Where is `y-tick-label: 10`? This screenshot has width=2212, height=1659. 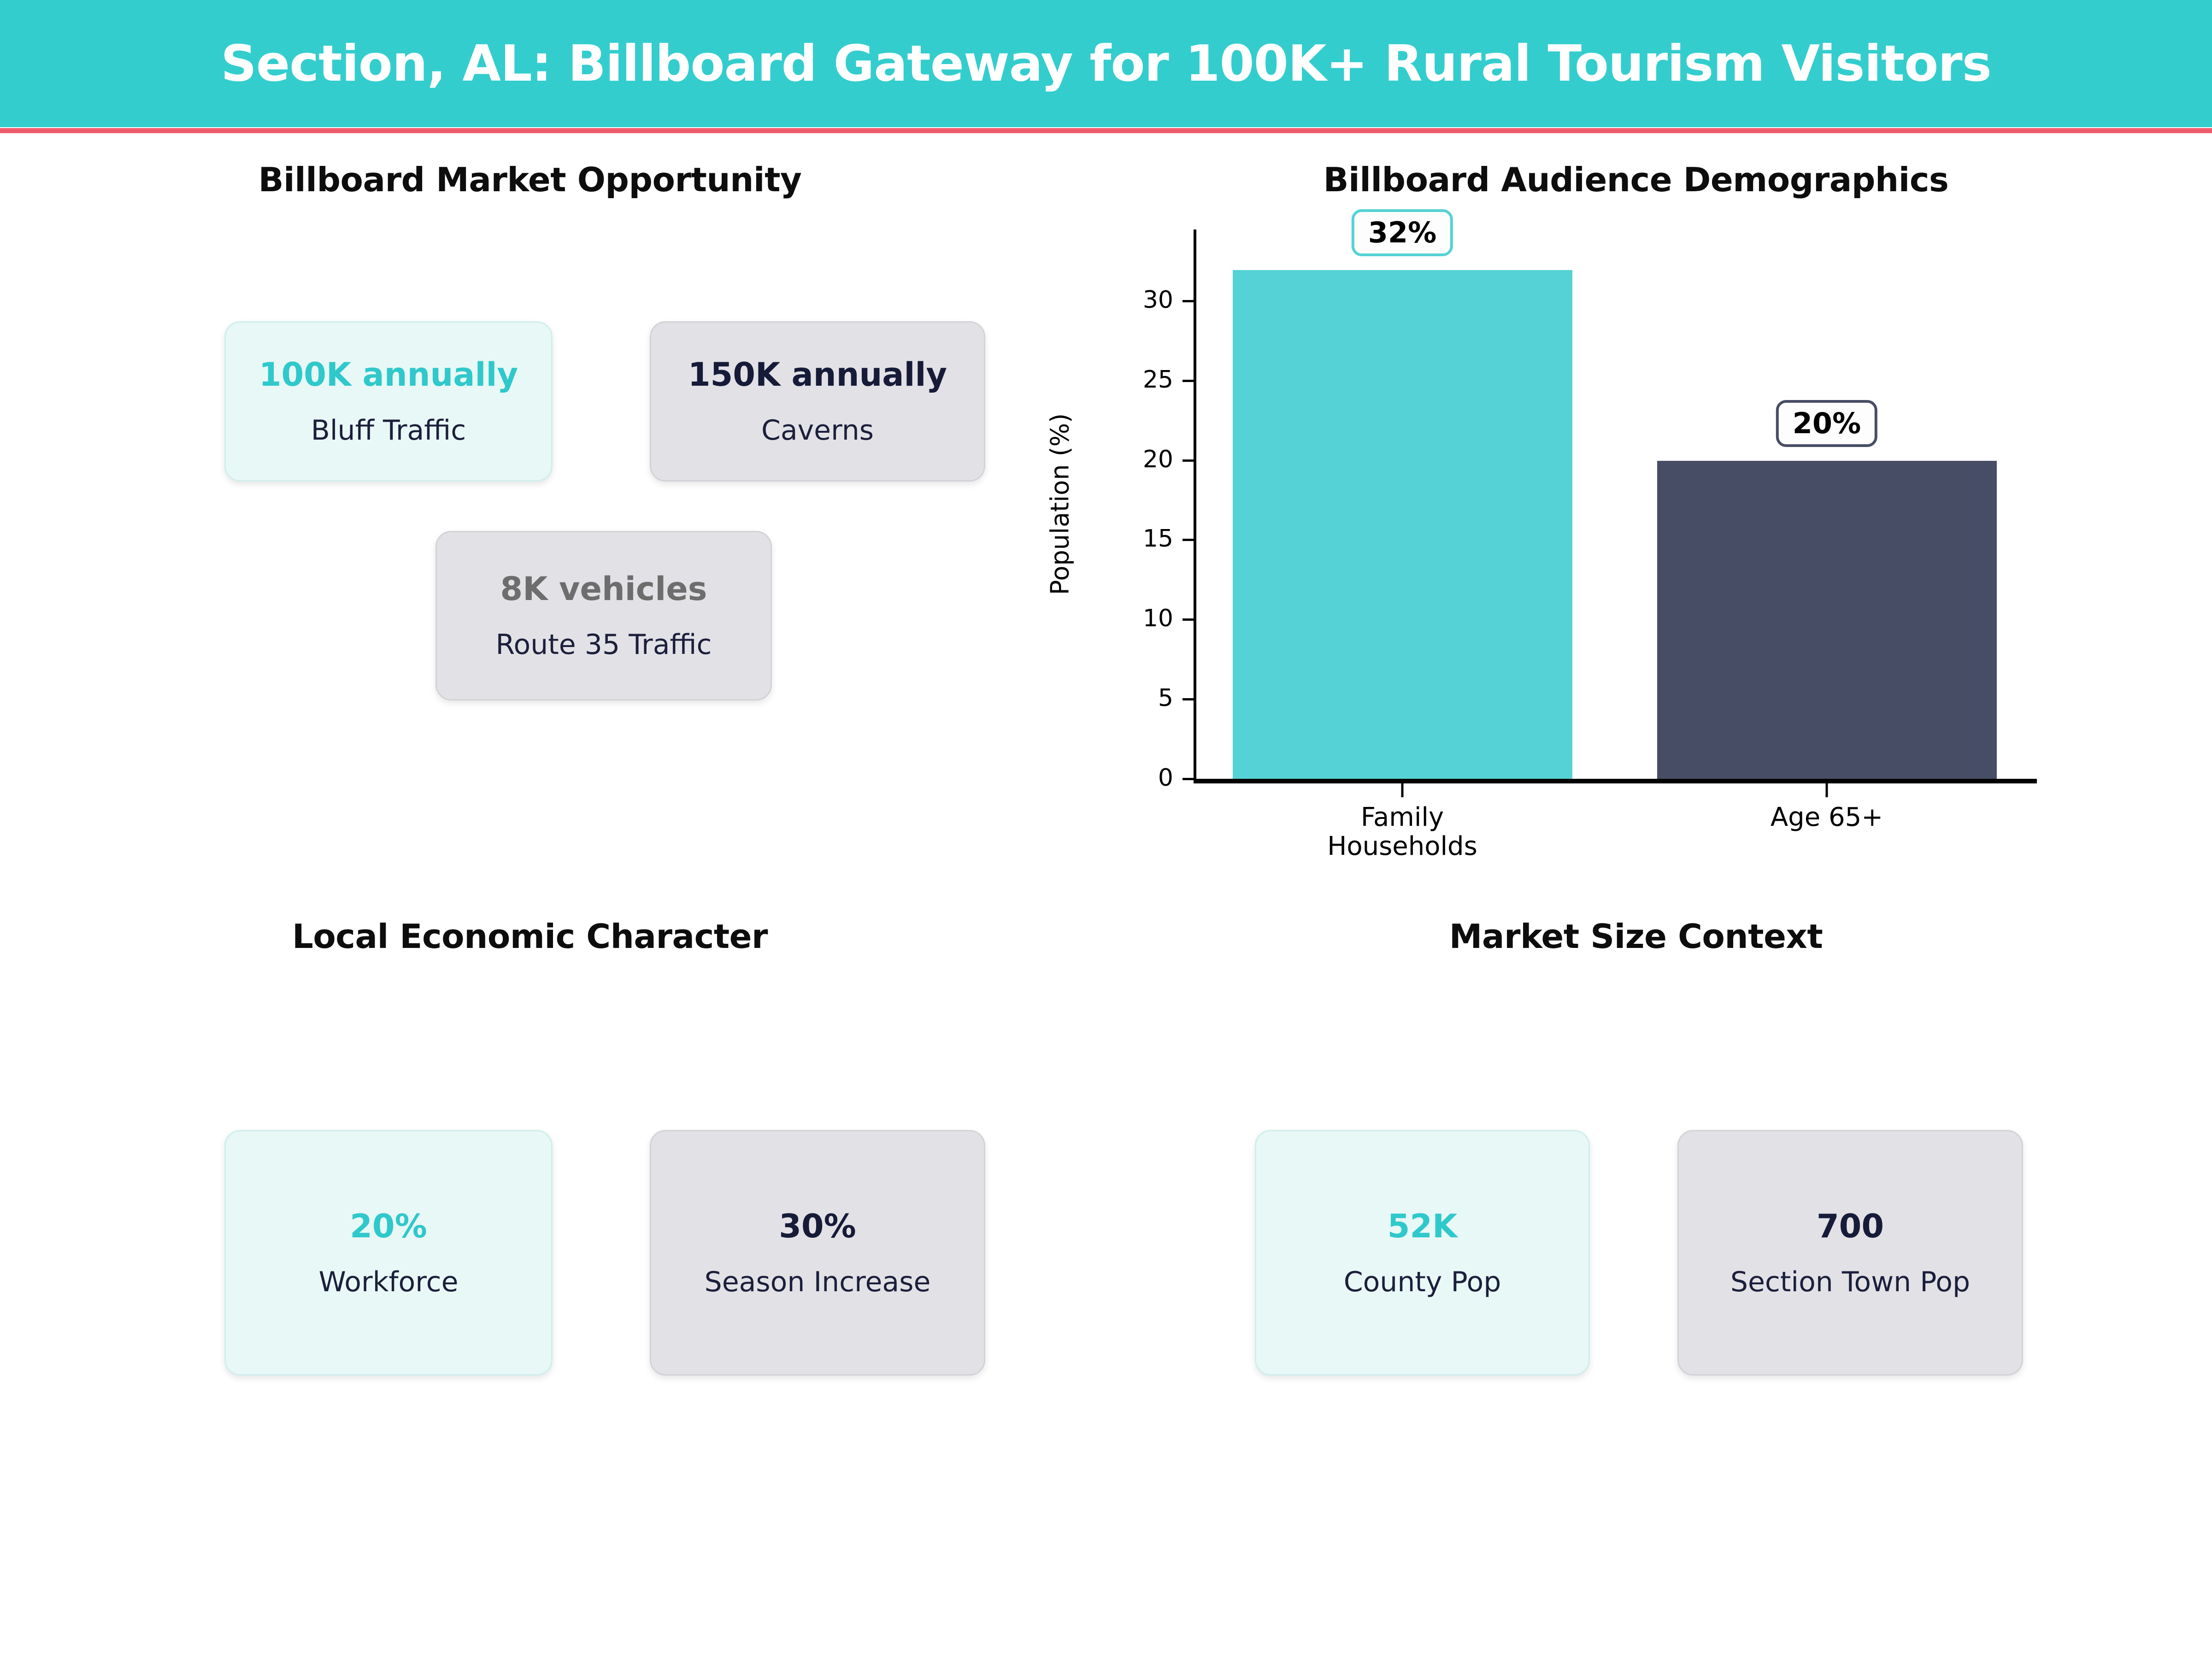 y-tick-label: 10 is located at coordinates (1157, 618).